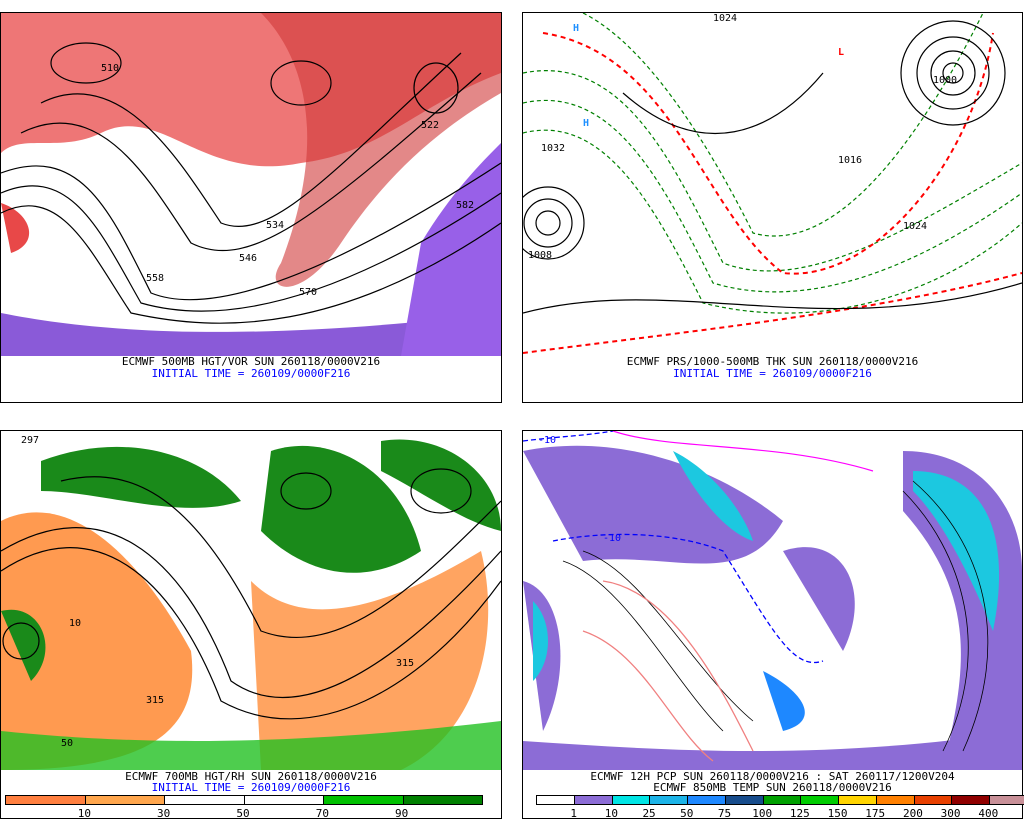 The image size is (1024, 820). Describe the element at coordinates (275, 225) in the screenshot. I see `svg-text: 534` at that location.